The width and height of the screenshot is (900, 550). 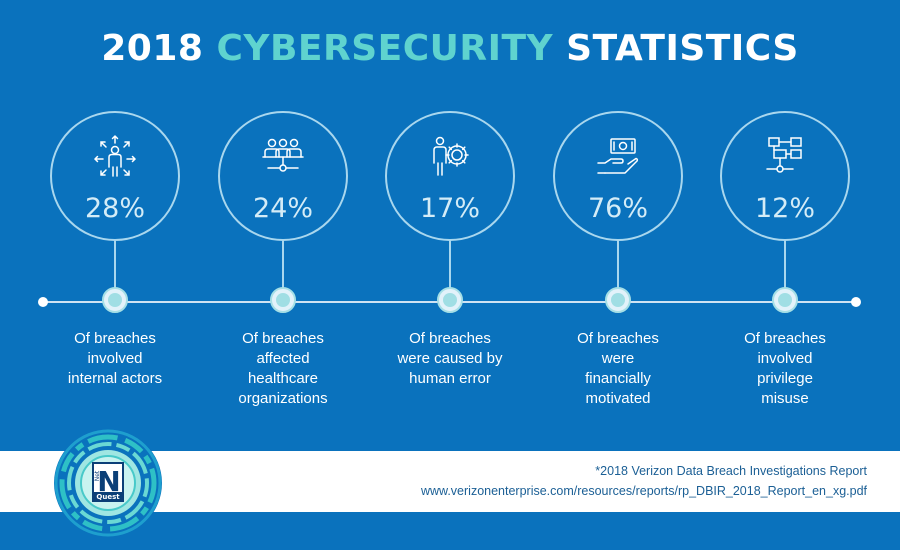 I want to click on page-title: 2018 CYBERSECURITY STATISTICS, so click(x=450, y=48).